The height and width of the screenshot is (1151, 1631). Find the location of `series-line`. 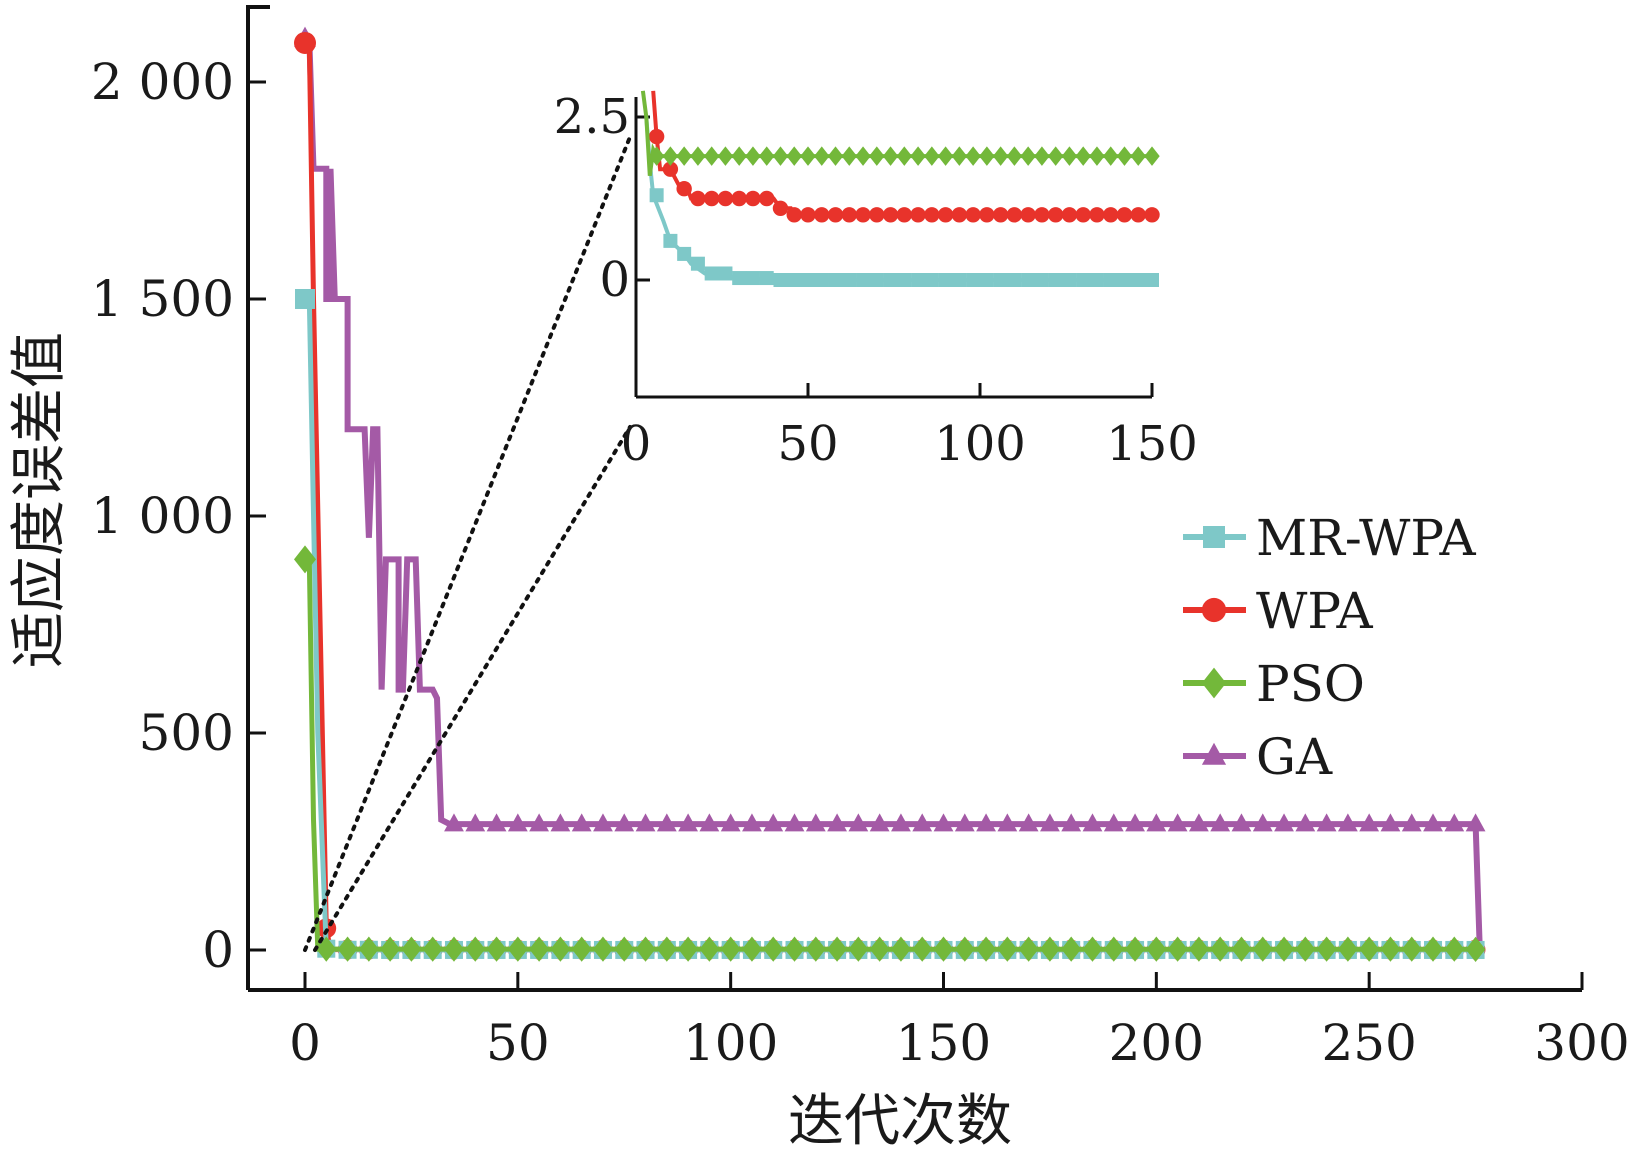

series-line is located at coordinates (896, 133).